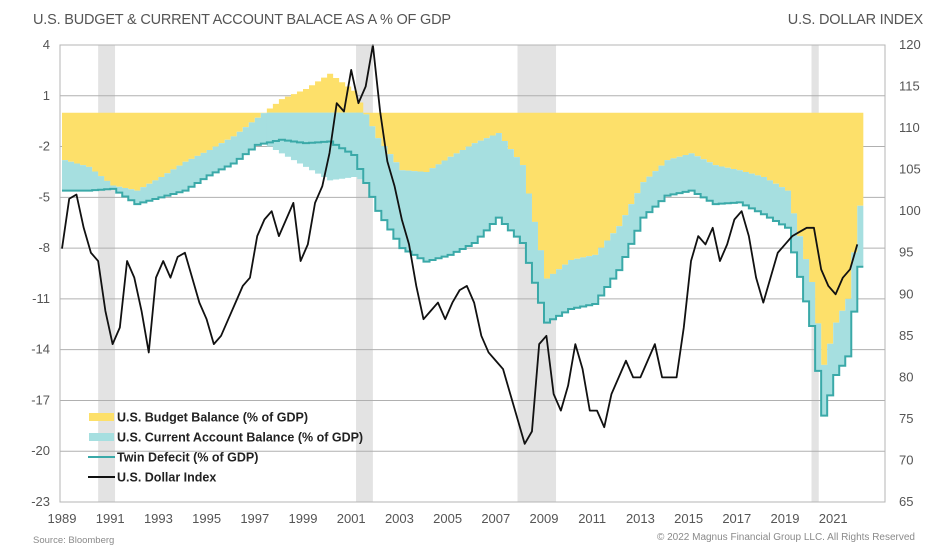  Describe the element at coordinates (544, 518) in the screenshot. I see `x-tick-label: 2009` at that location.